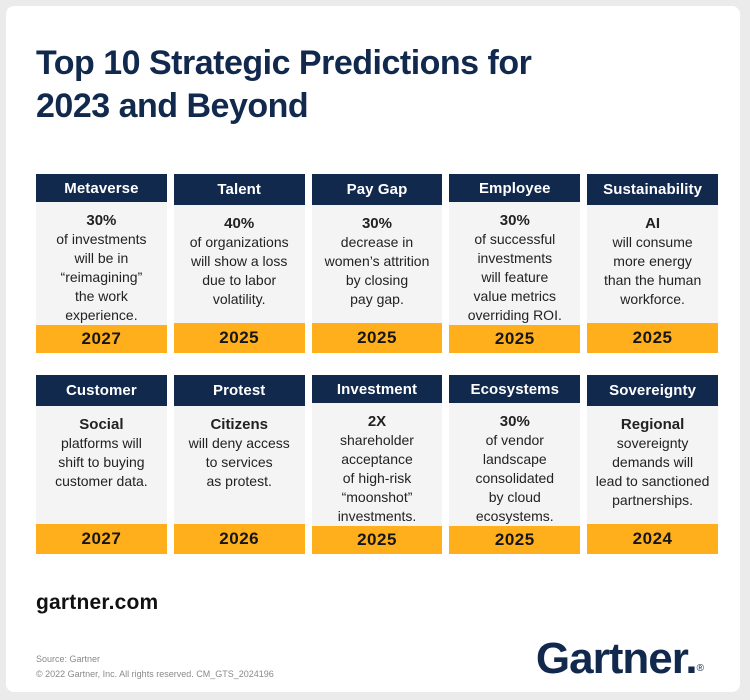 This screenshot has height=700, width=750. Describe the element at coordinates (623, 659) in the screenshot. I see `gartner-logo: Gartner.®` at that location.